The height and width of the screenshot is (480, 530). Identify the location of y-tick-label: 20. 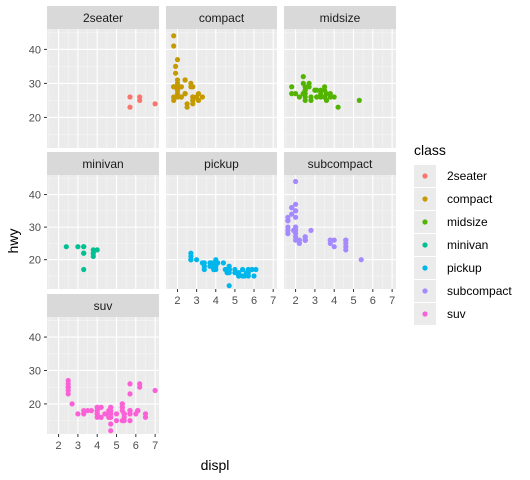
(35, 118).